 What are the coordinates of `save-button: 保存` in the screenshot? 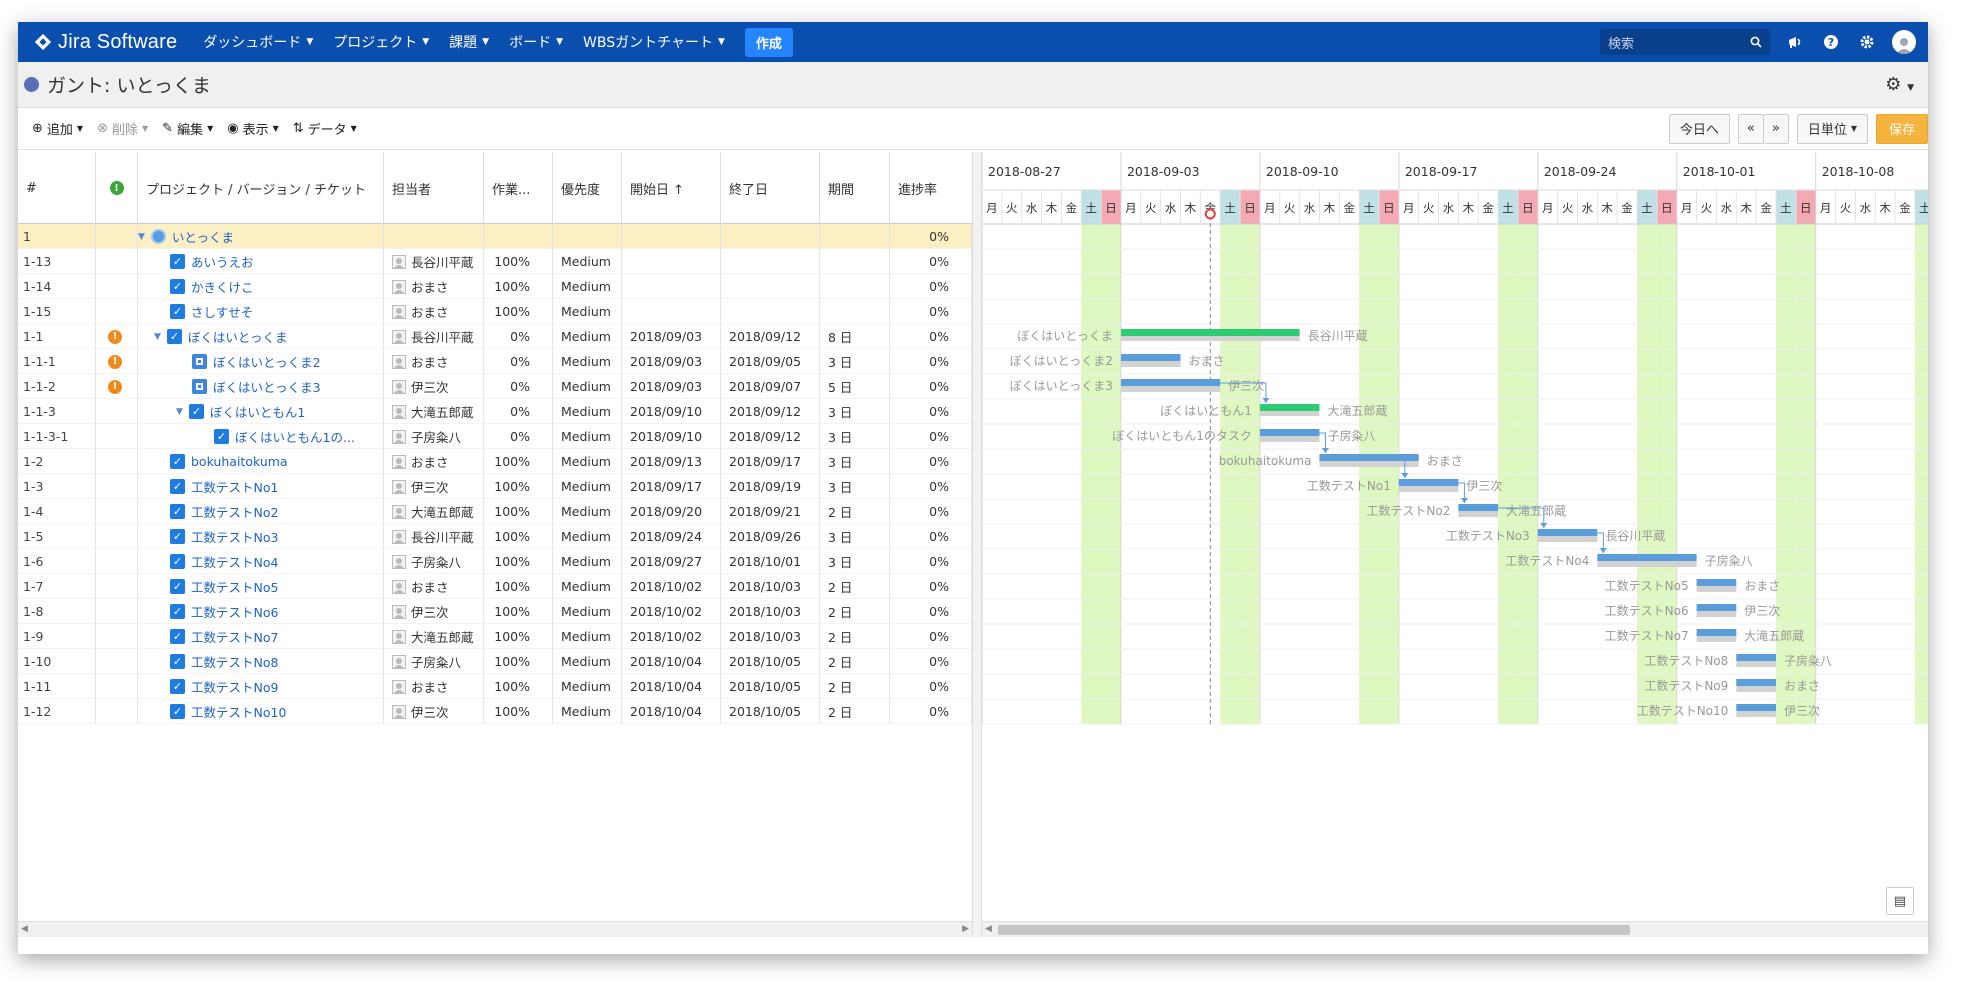 It's located at (1902, 128).